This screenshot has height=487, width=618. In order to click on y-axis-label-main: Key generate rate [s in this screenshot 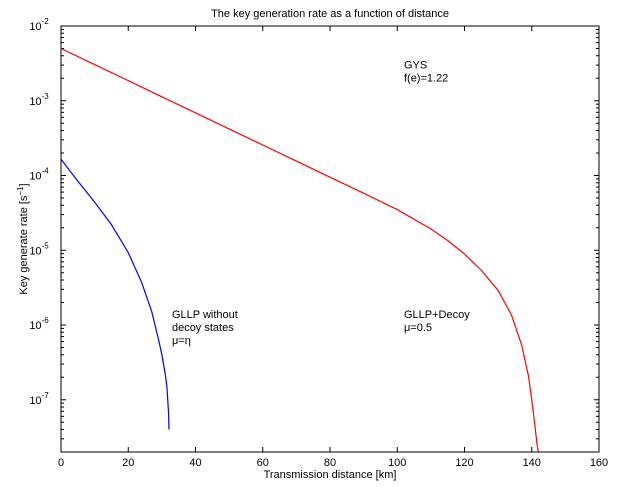, I will do `click(24, 245)`.